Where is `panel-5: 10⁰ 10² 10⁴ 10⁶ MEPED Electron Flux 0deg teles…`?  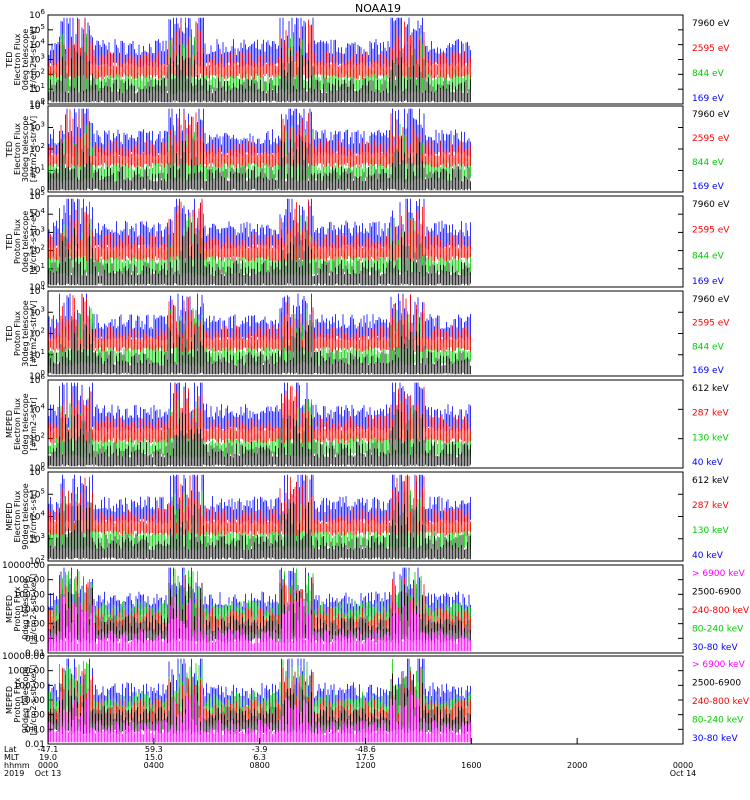
panel-5: 10⁰ 10² 10⁴ 10⁶ MEPED Electron Flux 0deg teles… is located at coordinates (367, 423).